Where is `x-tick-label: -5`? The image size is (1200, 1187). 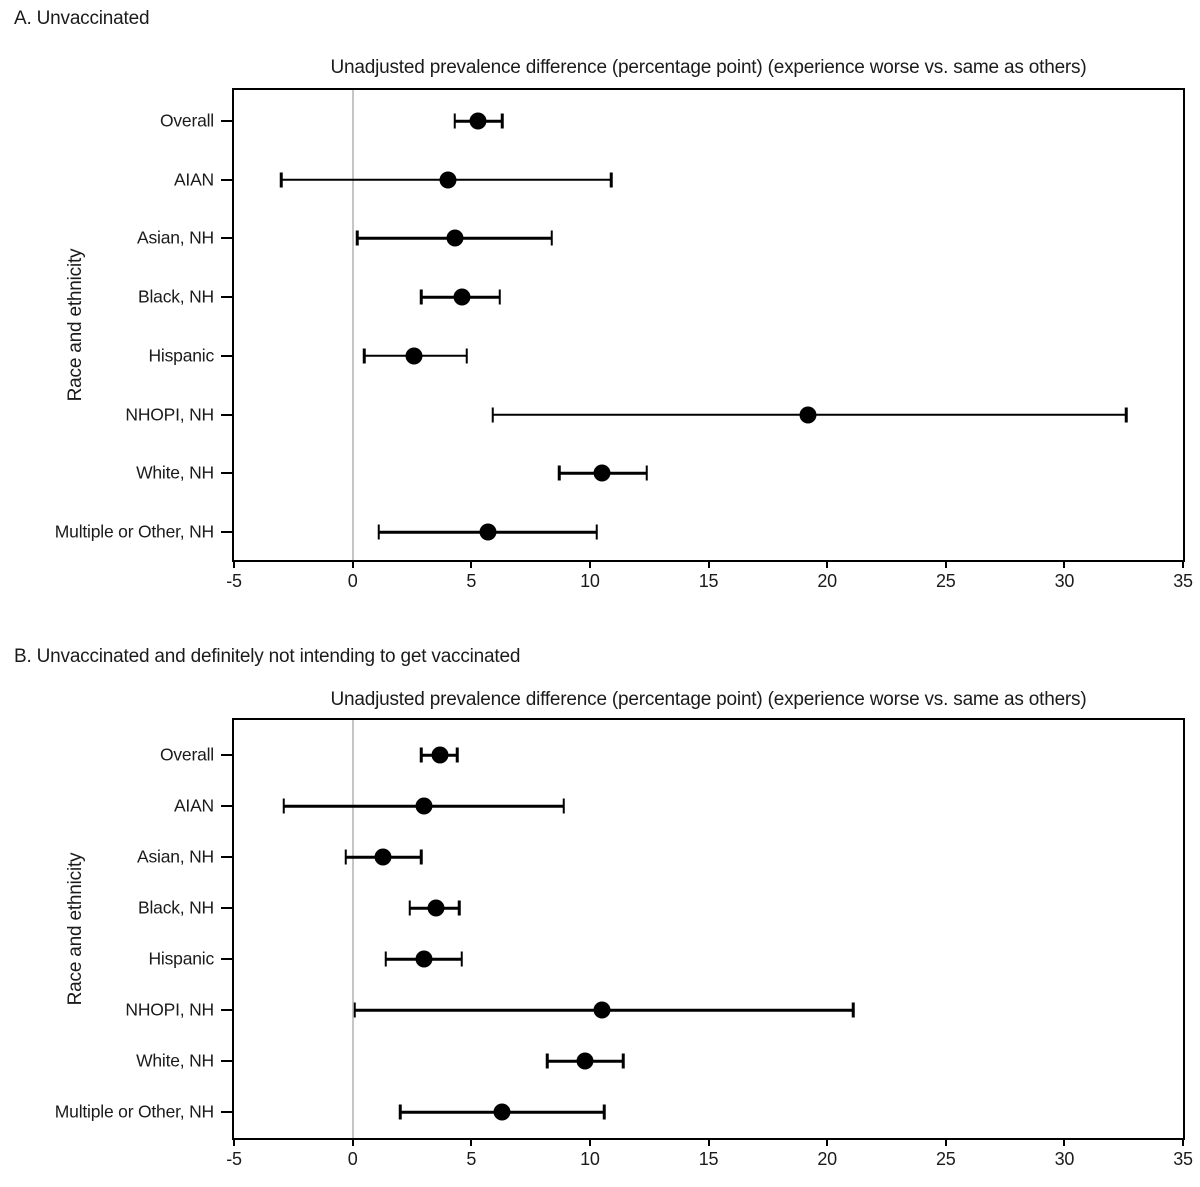
x-tick-label: -5 is located at coordinates (234, 581).